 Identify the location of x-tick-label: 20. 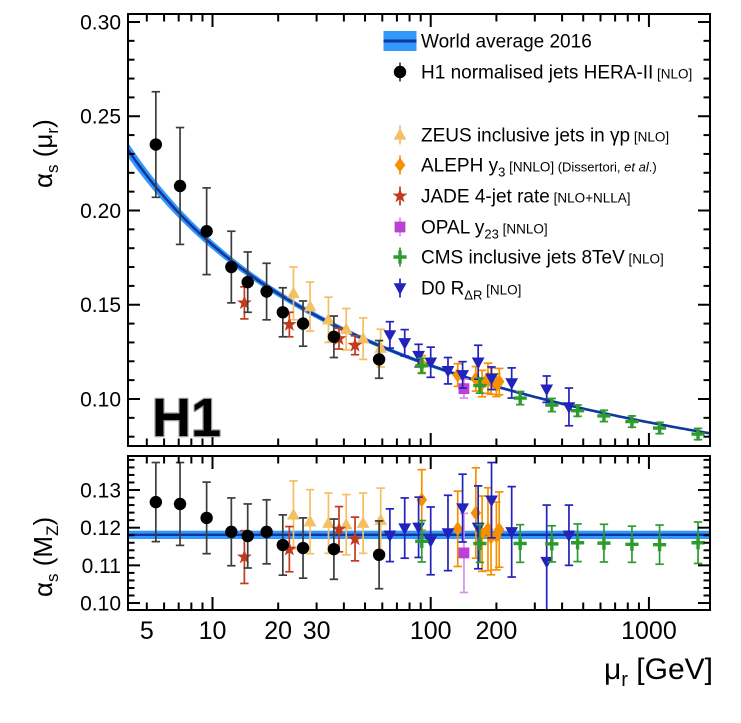
(278, 631).